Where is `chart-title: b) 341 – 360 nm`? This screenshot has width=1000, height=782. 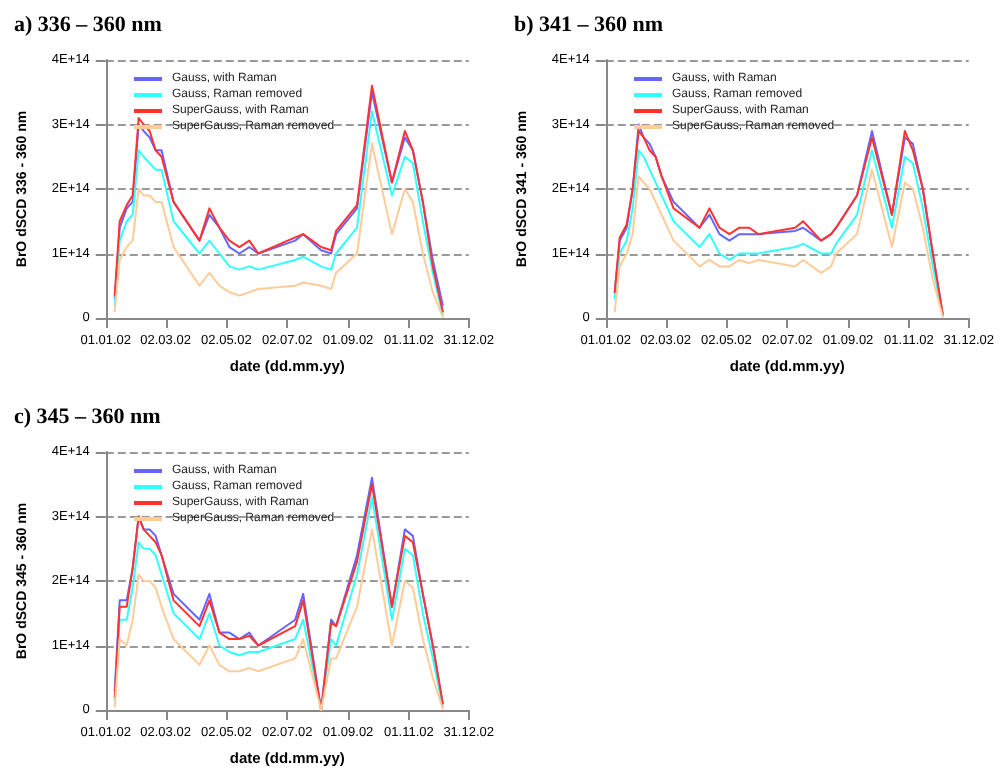
chart-title: b) 341 – 360 nm is located at coordinates (589, 25).